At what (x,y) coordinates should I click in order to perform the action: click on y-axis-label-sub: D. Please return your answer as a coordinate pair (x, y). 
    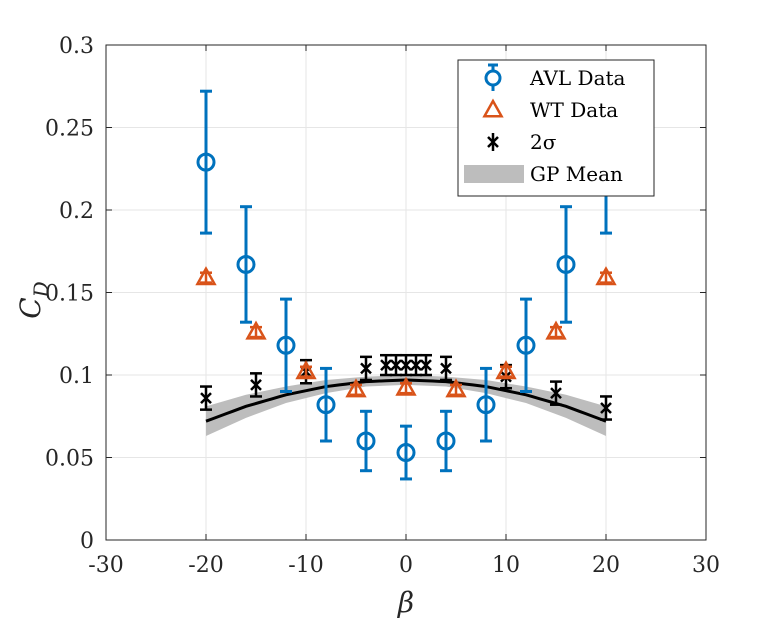
    Looking at the image, I should click on (41, 289).